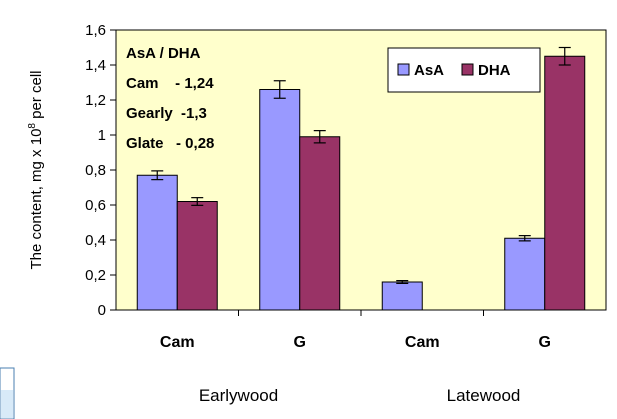 The height and width of the screenshot is (419, 617). I want to click on annotation-line: Gearly -1,3, so click(166, 113).